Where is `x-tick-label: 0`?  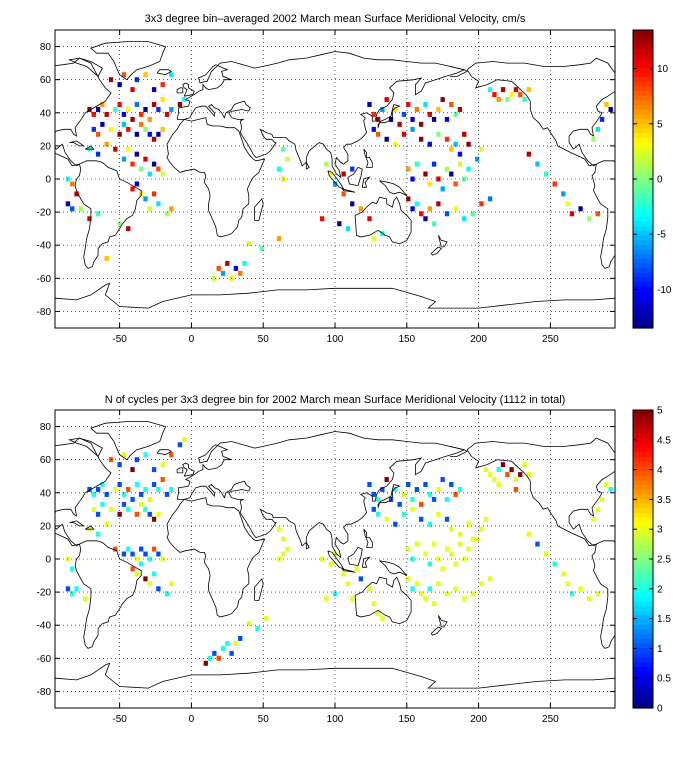 x-tick-label: 0 is located at coordinates (192, 339).